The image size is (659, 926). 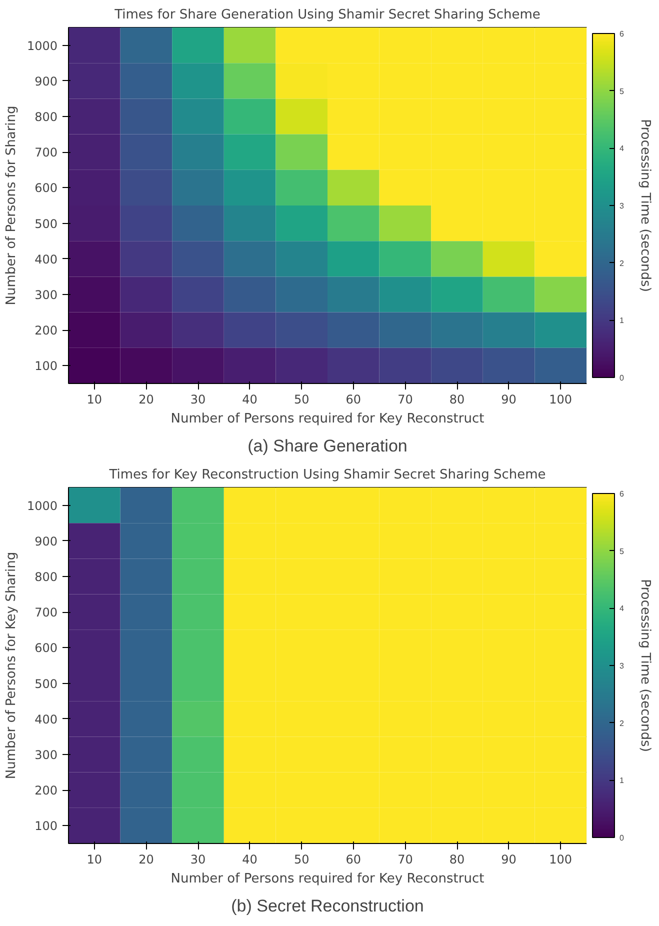 I want to click on text: (a) Share Generation, so click(x=328, y=446).